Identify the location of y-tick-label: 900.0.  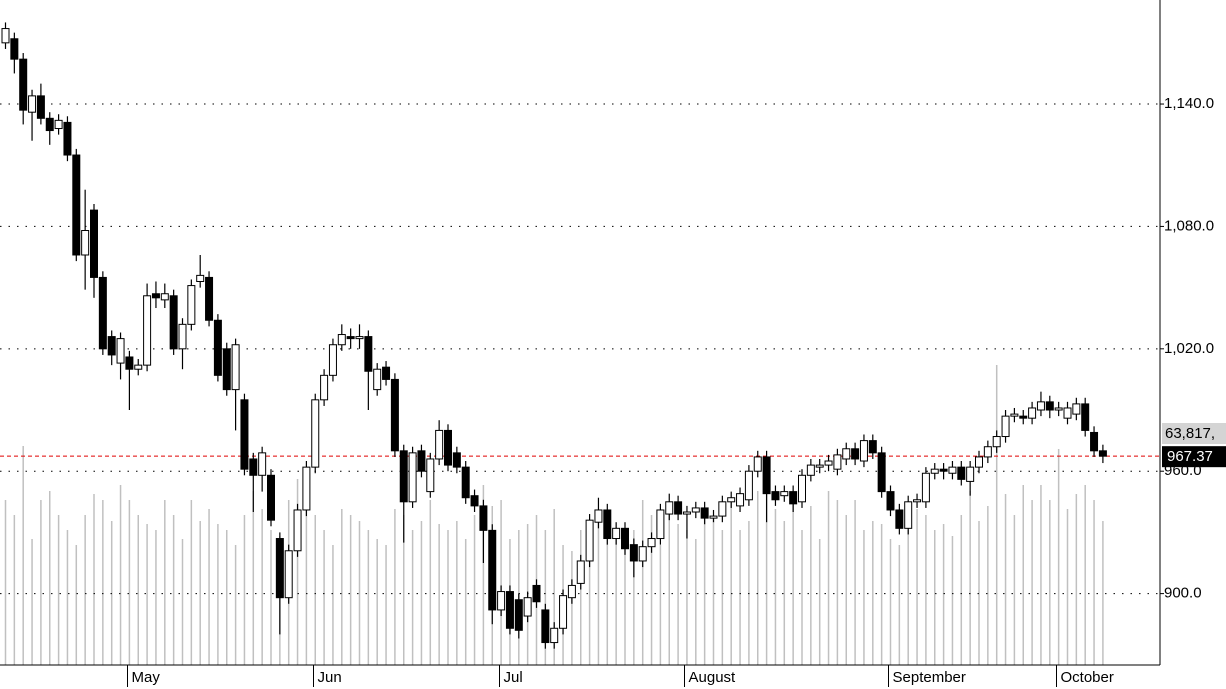
(1183, 593).